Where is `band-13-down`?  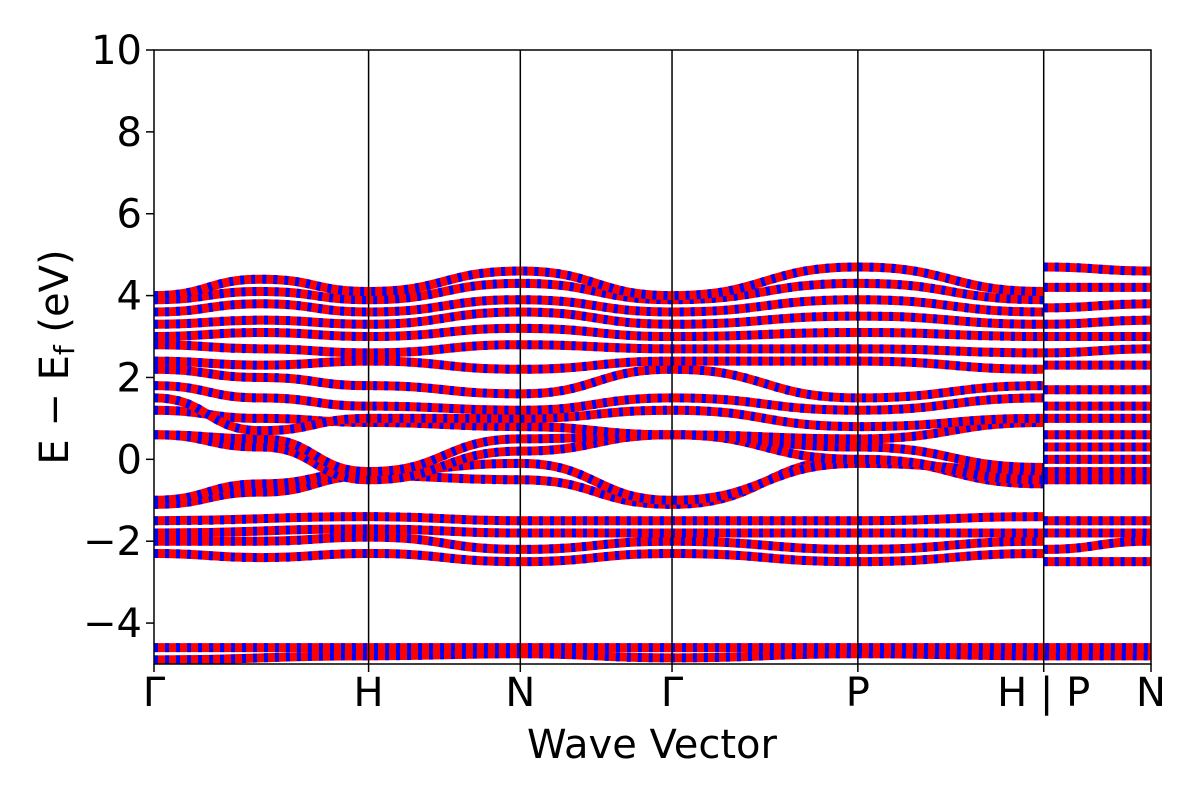
band-13-down is located at coordinates (652, 383).